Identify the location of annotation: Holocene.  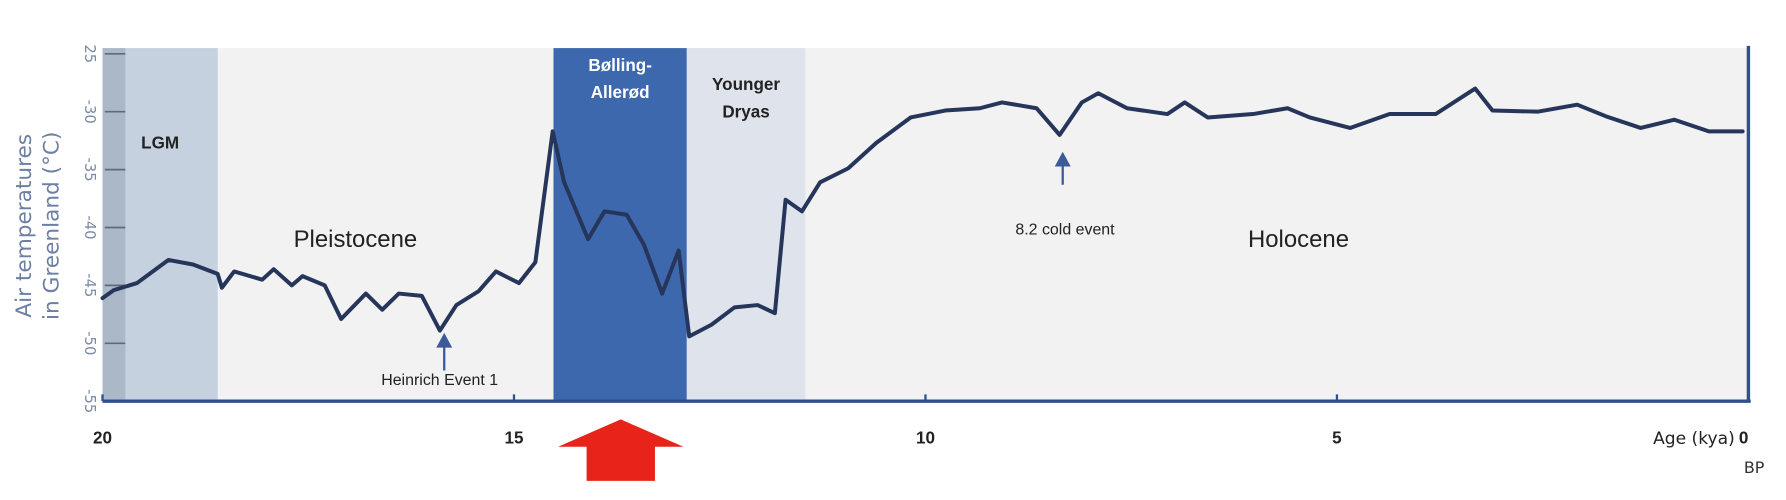
(1298, 239).